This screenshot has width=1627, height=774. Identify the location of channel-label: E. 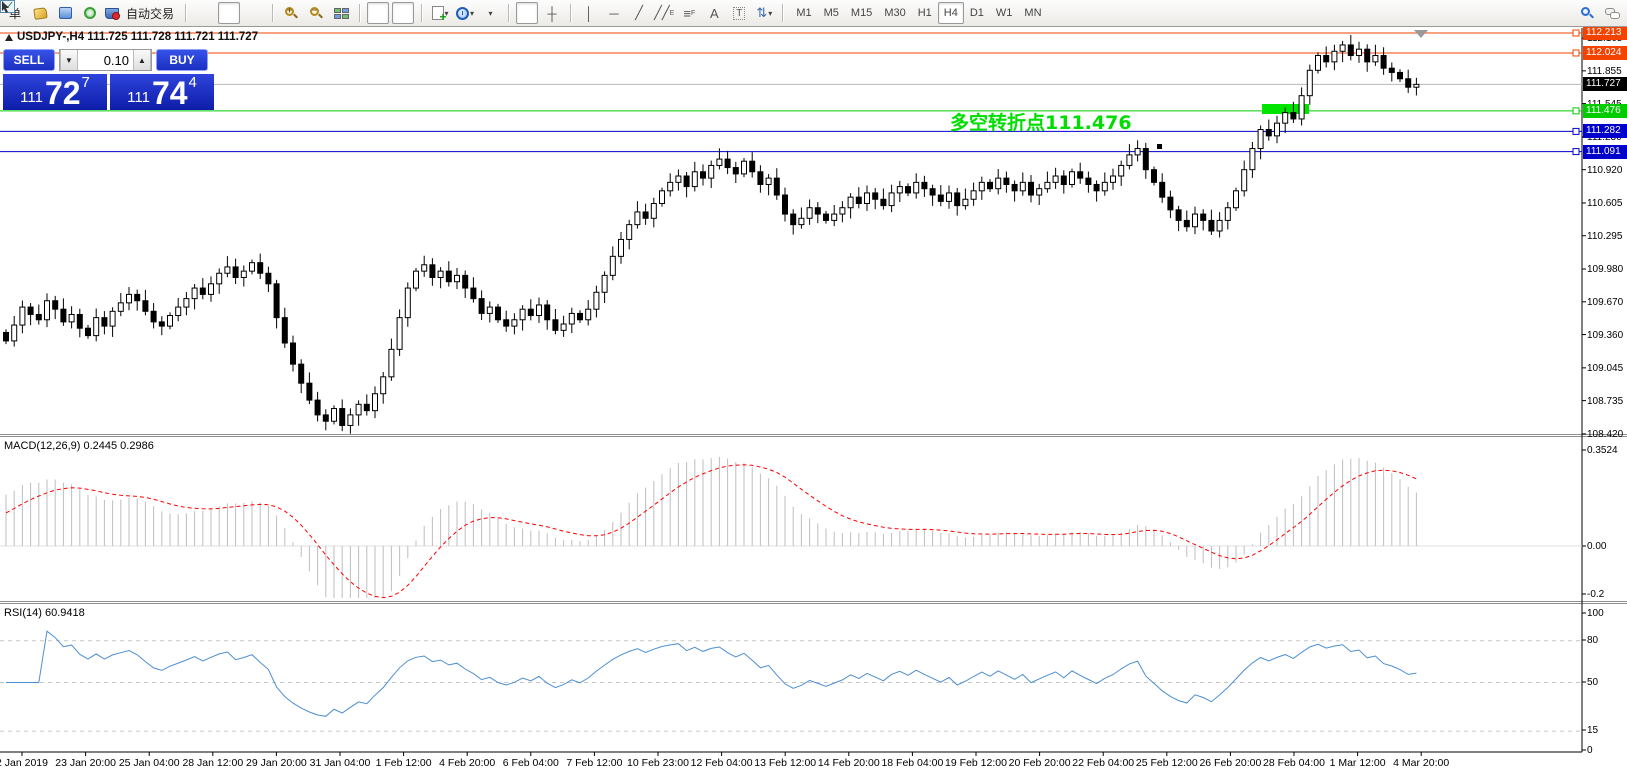
(672, 13).